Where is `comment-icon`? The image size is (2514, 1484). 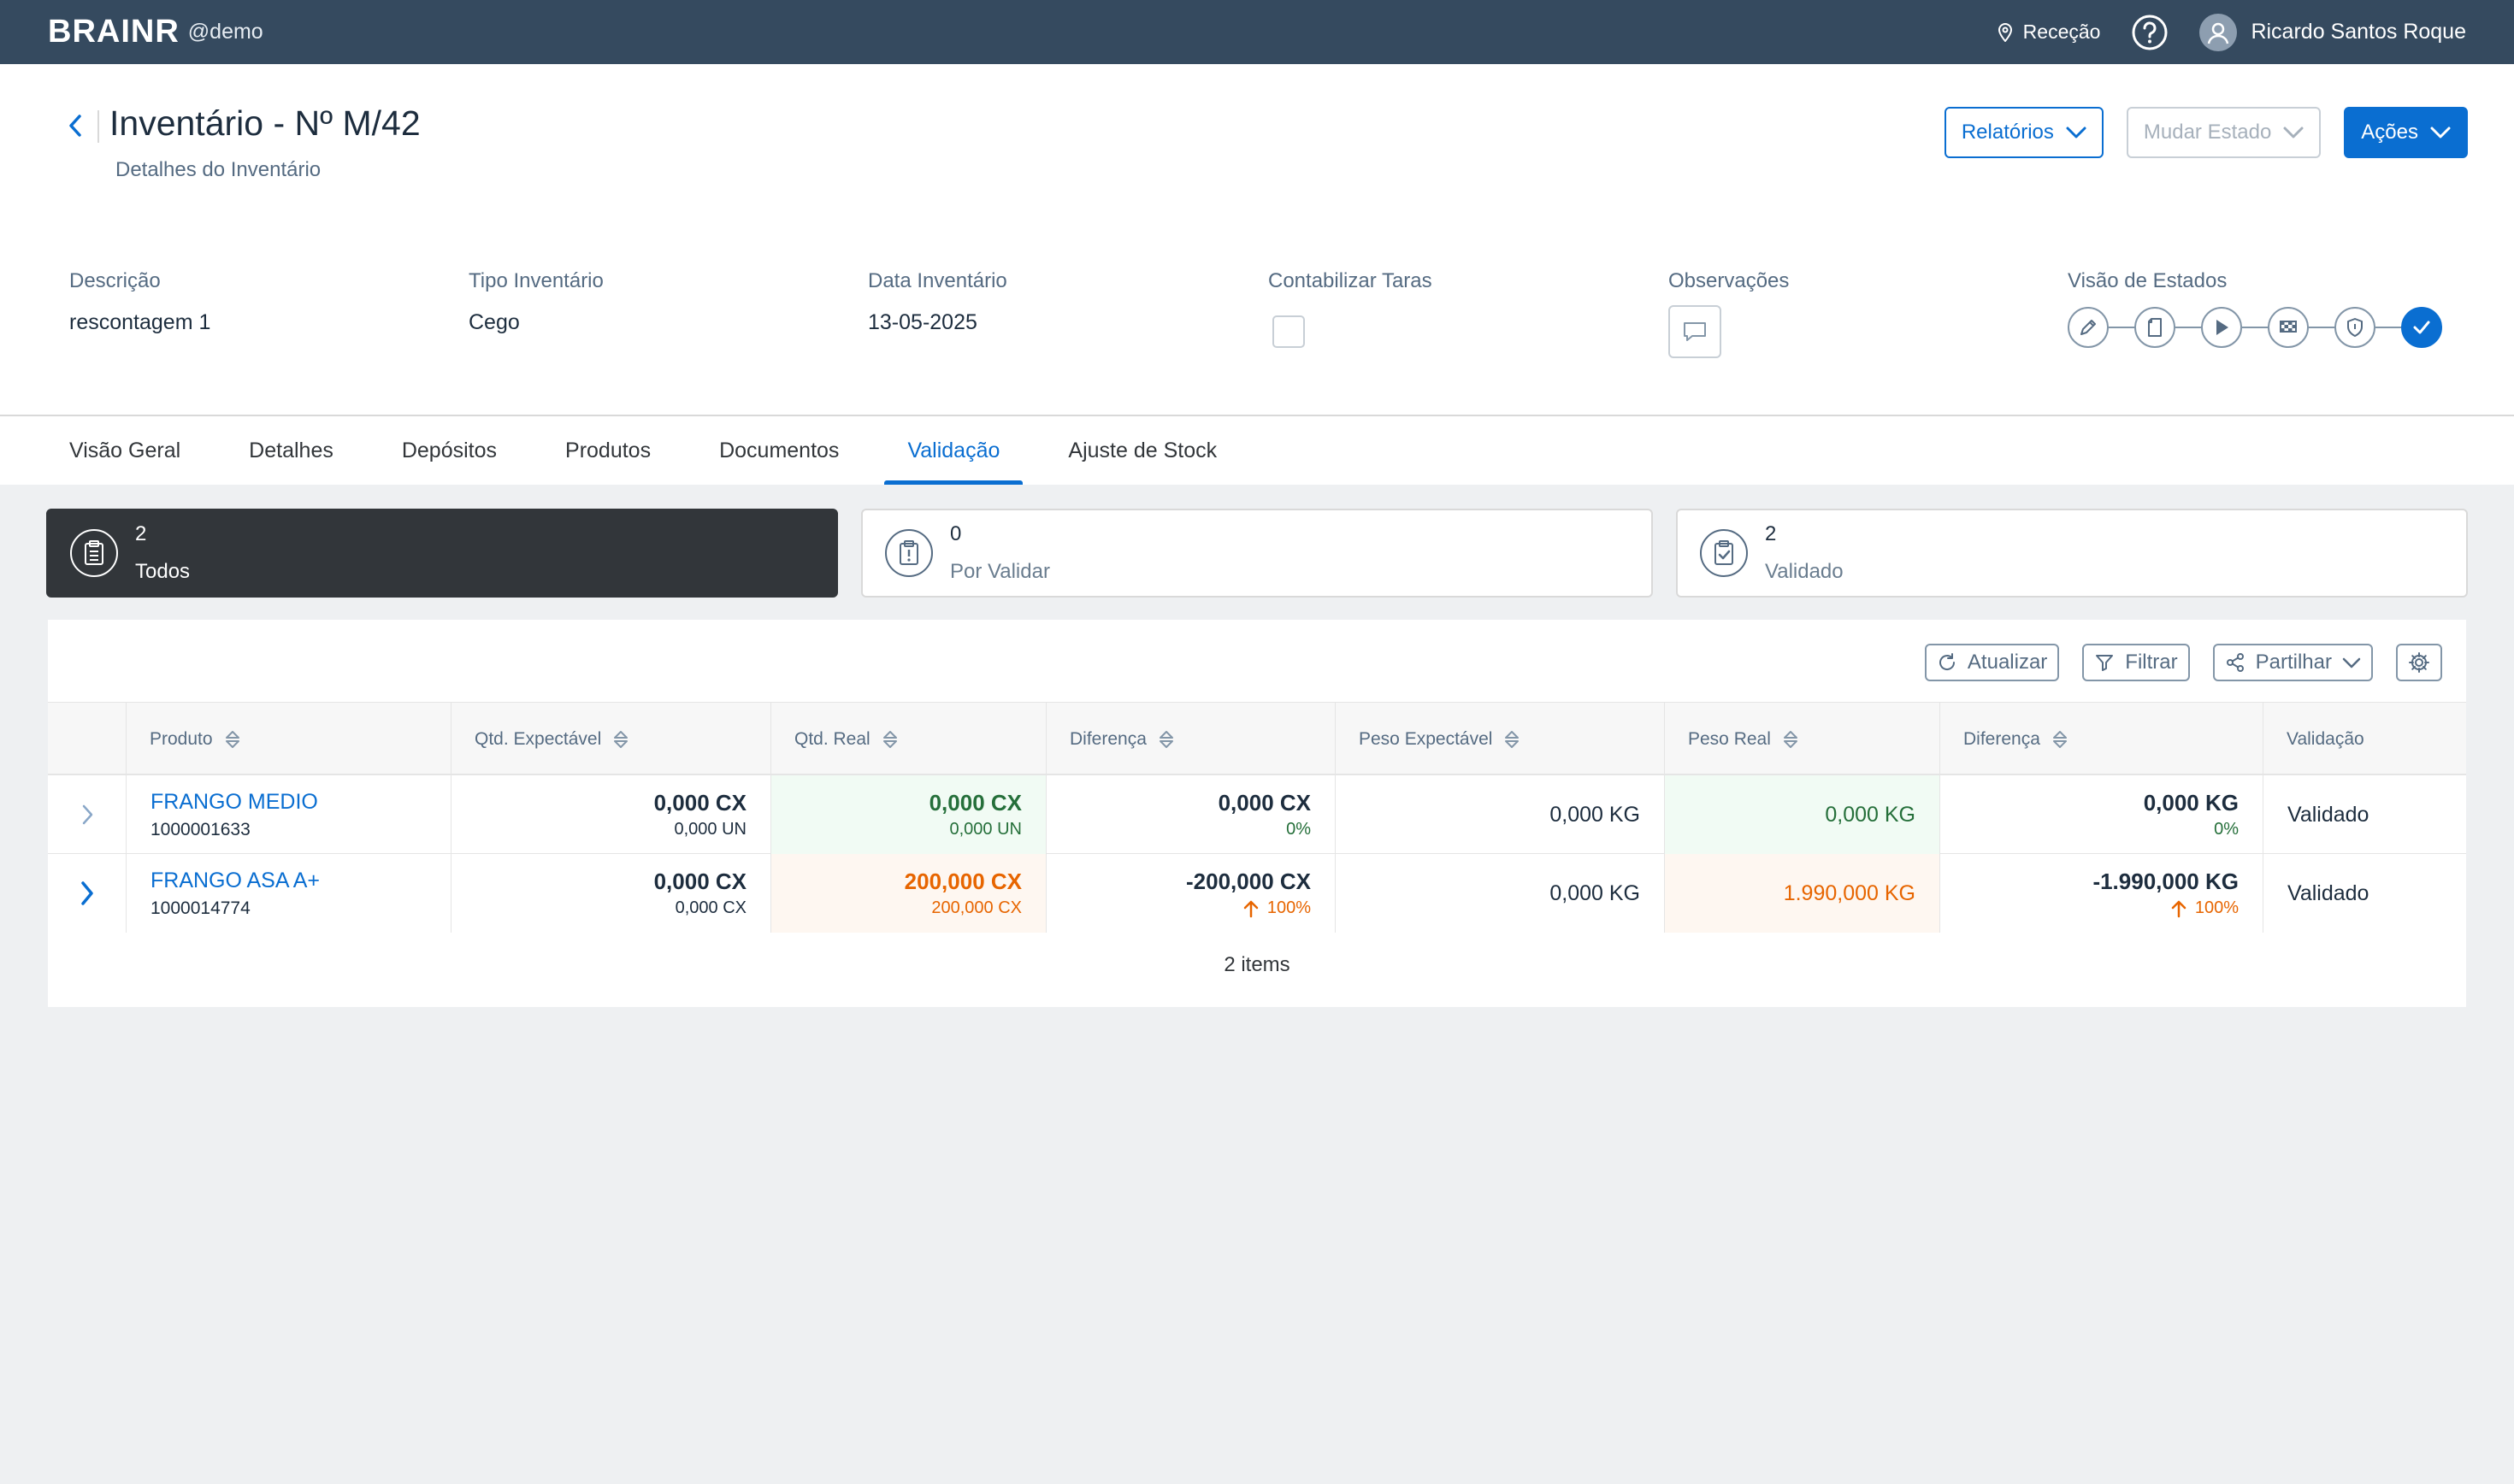
comment-icon is located at coordinates (1695, 331).